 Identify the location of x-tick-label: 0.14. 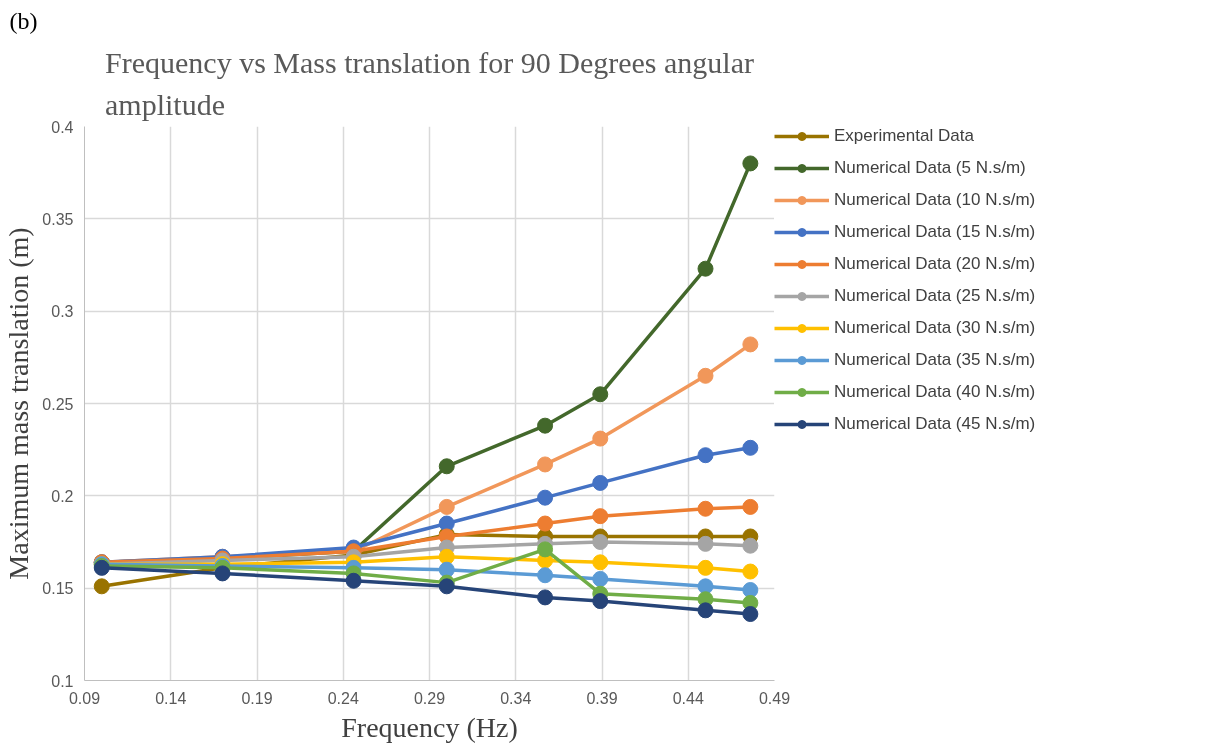
(171, 698).